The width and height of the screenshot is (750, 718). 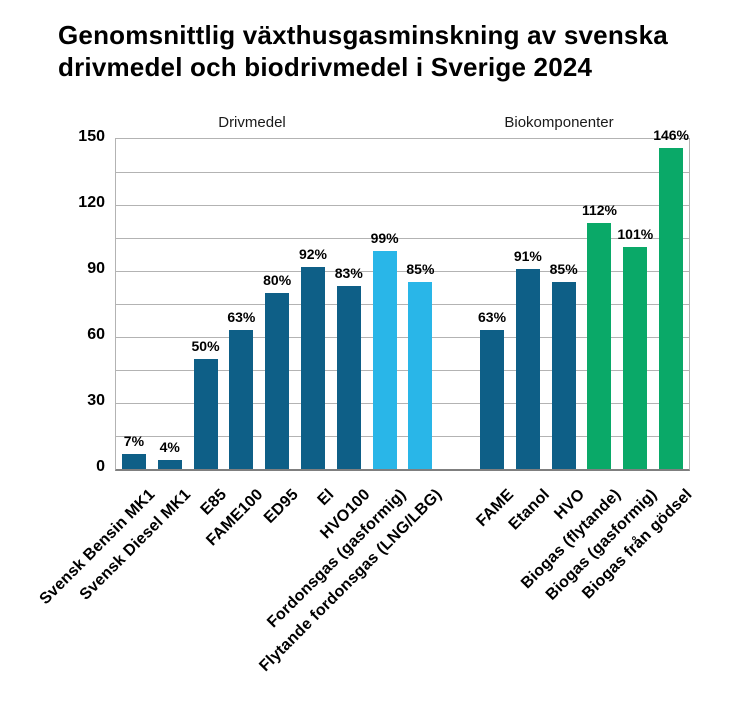 I want to click on bar-value-label: 80%, so click(x=277, y=280).